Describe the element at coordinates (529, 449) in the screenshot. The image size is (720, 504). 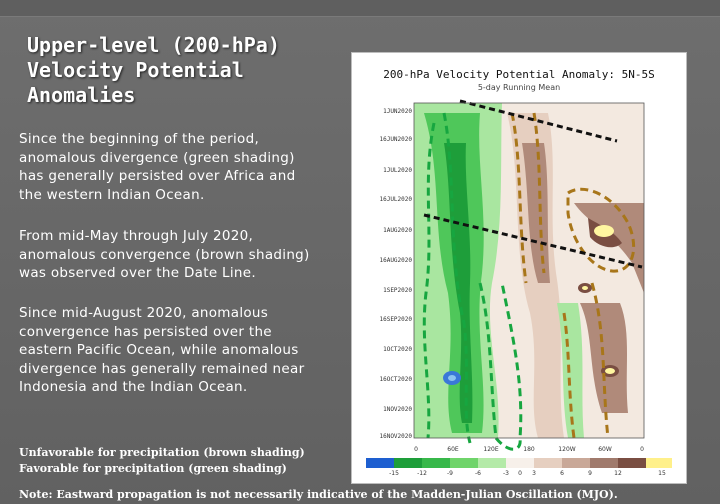
I see `x-tick-label: 180` at that location.